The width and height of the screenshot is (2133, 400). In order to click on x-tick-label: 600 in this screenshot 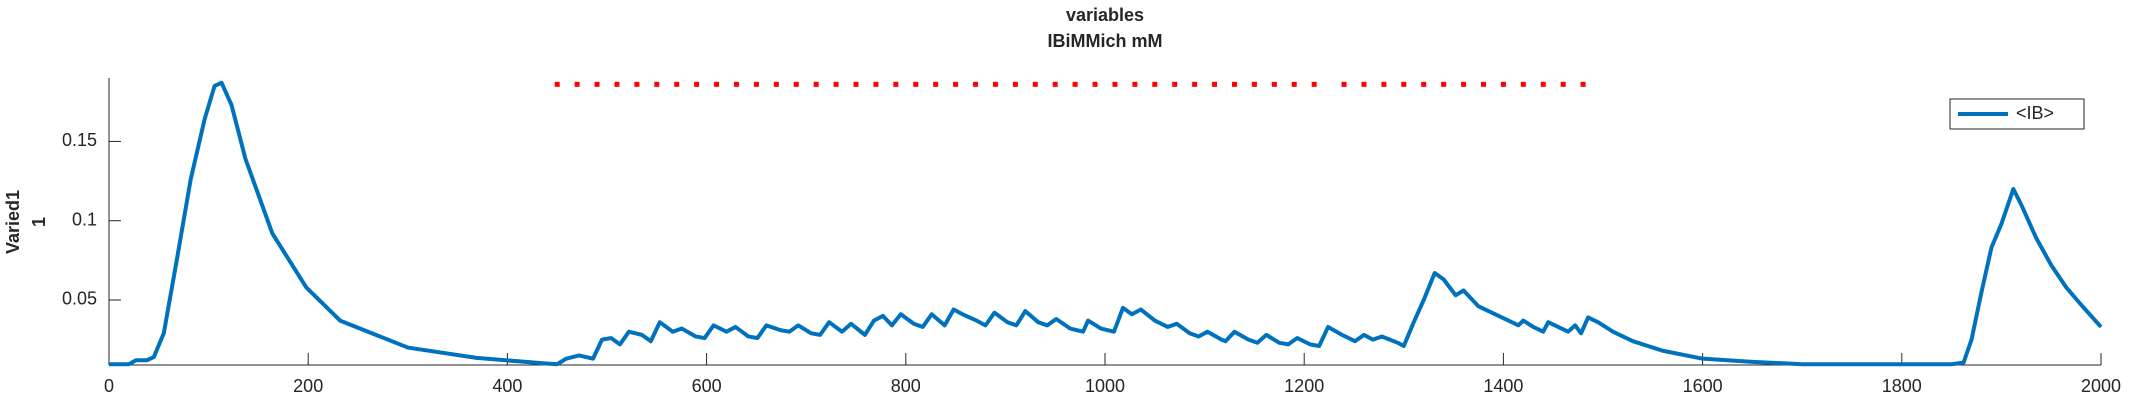, I will do `click(707, 386)`.